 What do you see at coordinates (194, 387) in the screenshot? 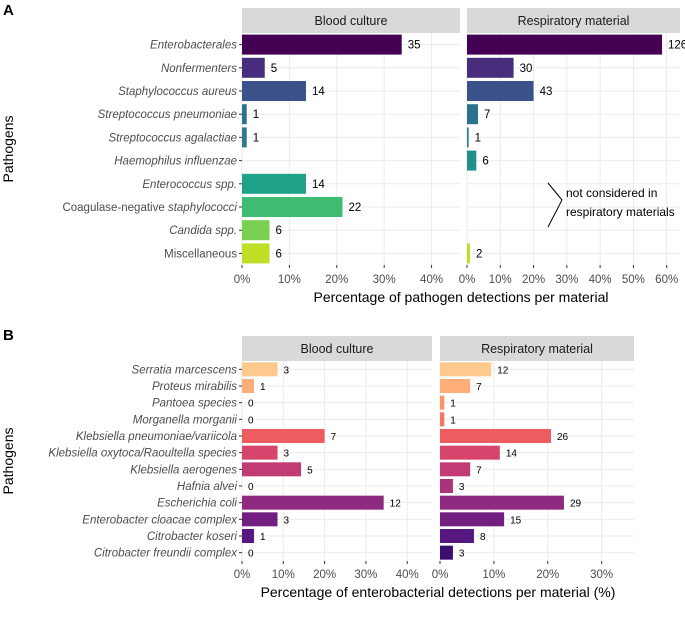
I see `category-label: Proteus mirabilis` at bounding box center [194, 387].